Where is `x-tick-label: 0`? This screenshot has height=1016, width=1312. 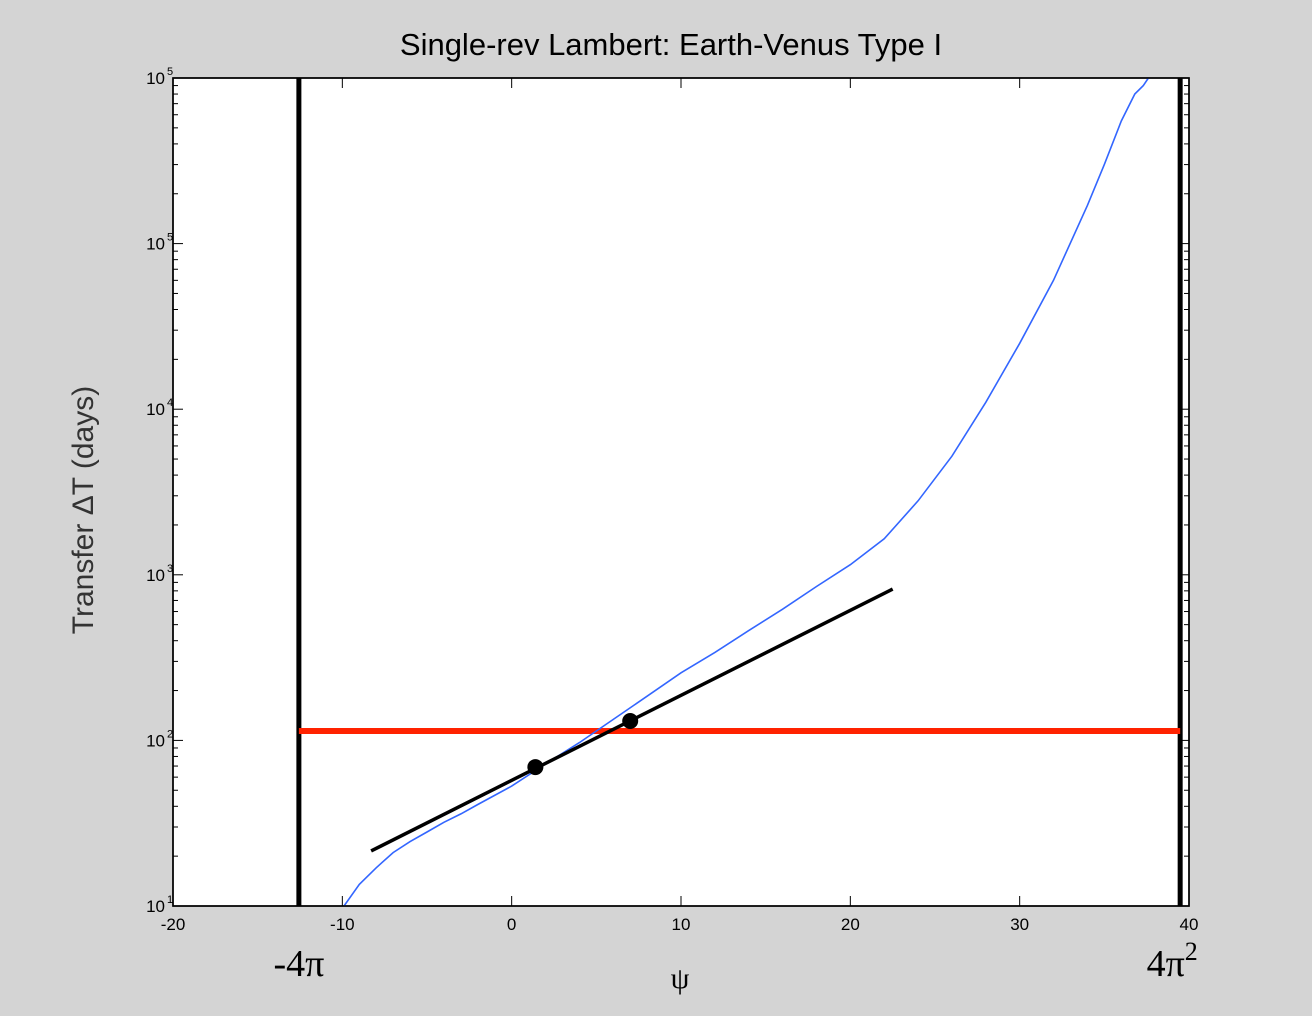
x-tick-label: 0 is located at coordinates (511, 924).